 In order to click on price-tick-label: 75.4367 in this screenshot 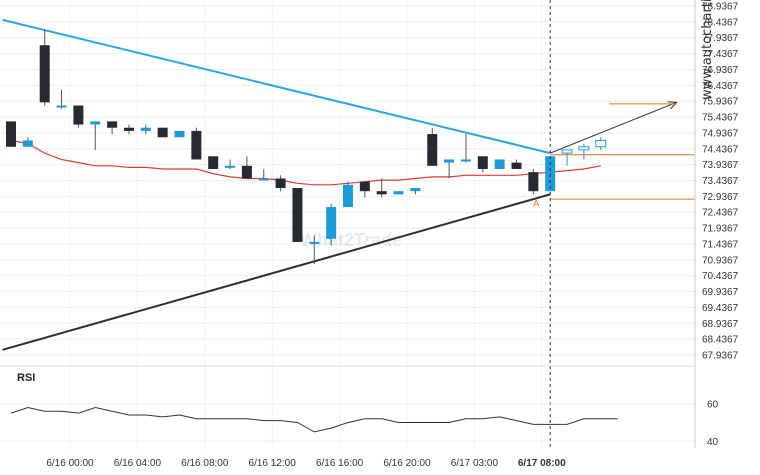, I will do `click(720, 118)`.